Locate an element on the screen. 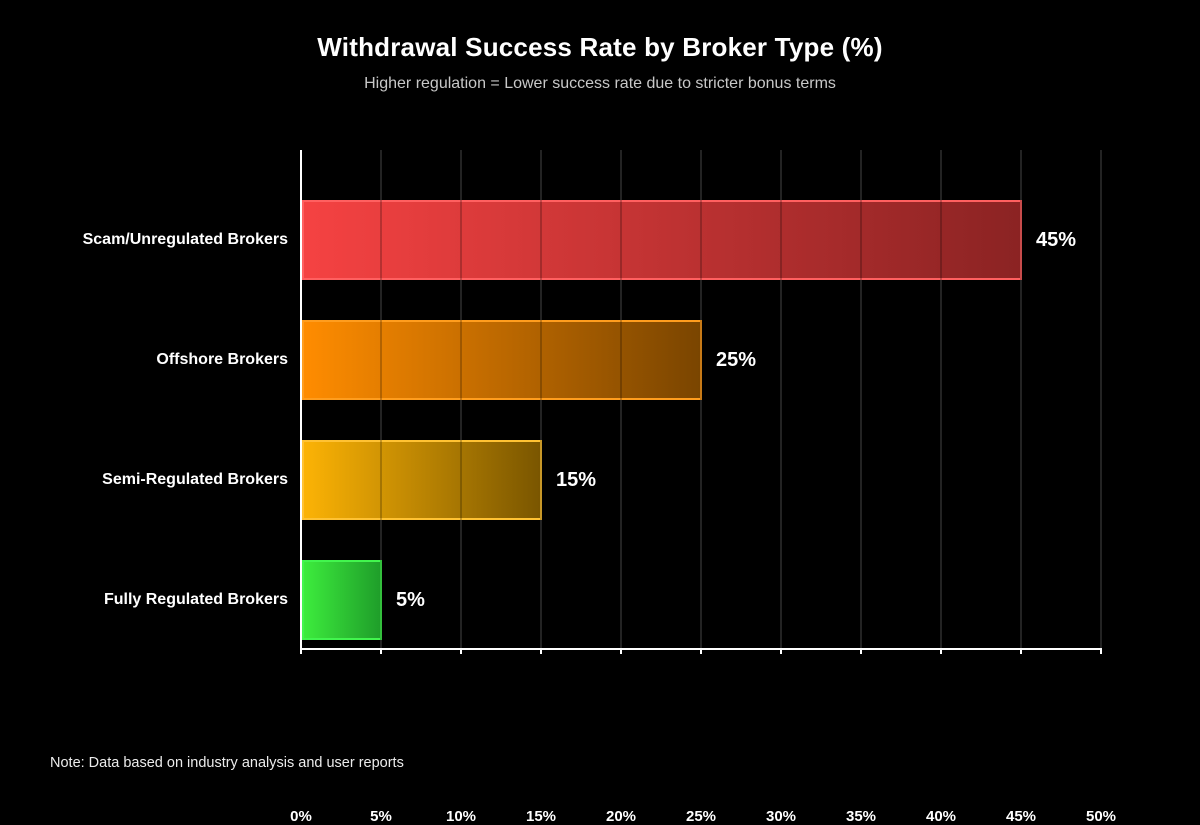  category-label: Offshore Brokers is located at coordinates (222, 359).